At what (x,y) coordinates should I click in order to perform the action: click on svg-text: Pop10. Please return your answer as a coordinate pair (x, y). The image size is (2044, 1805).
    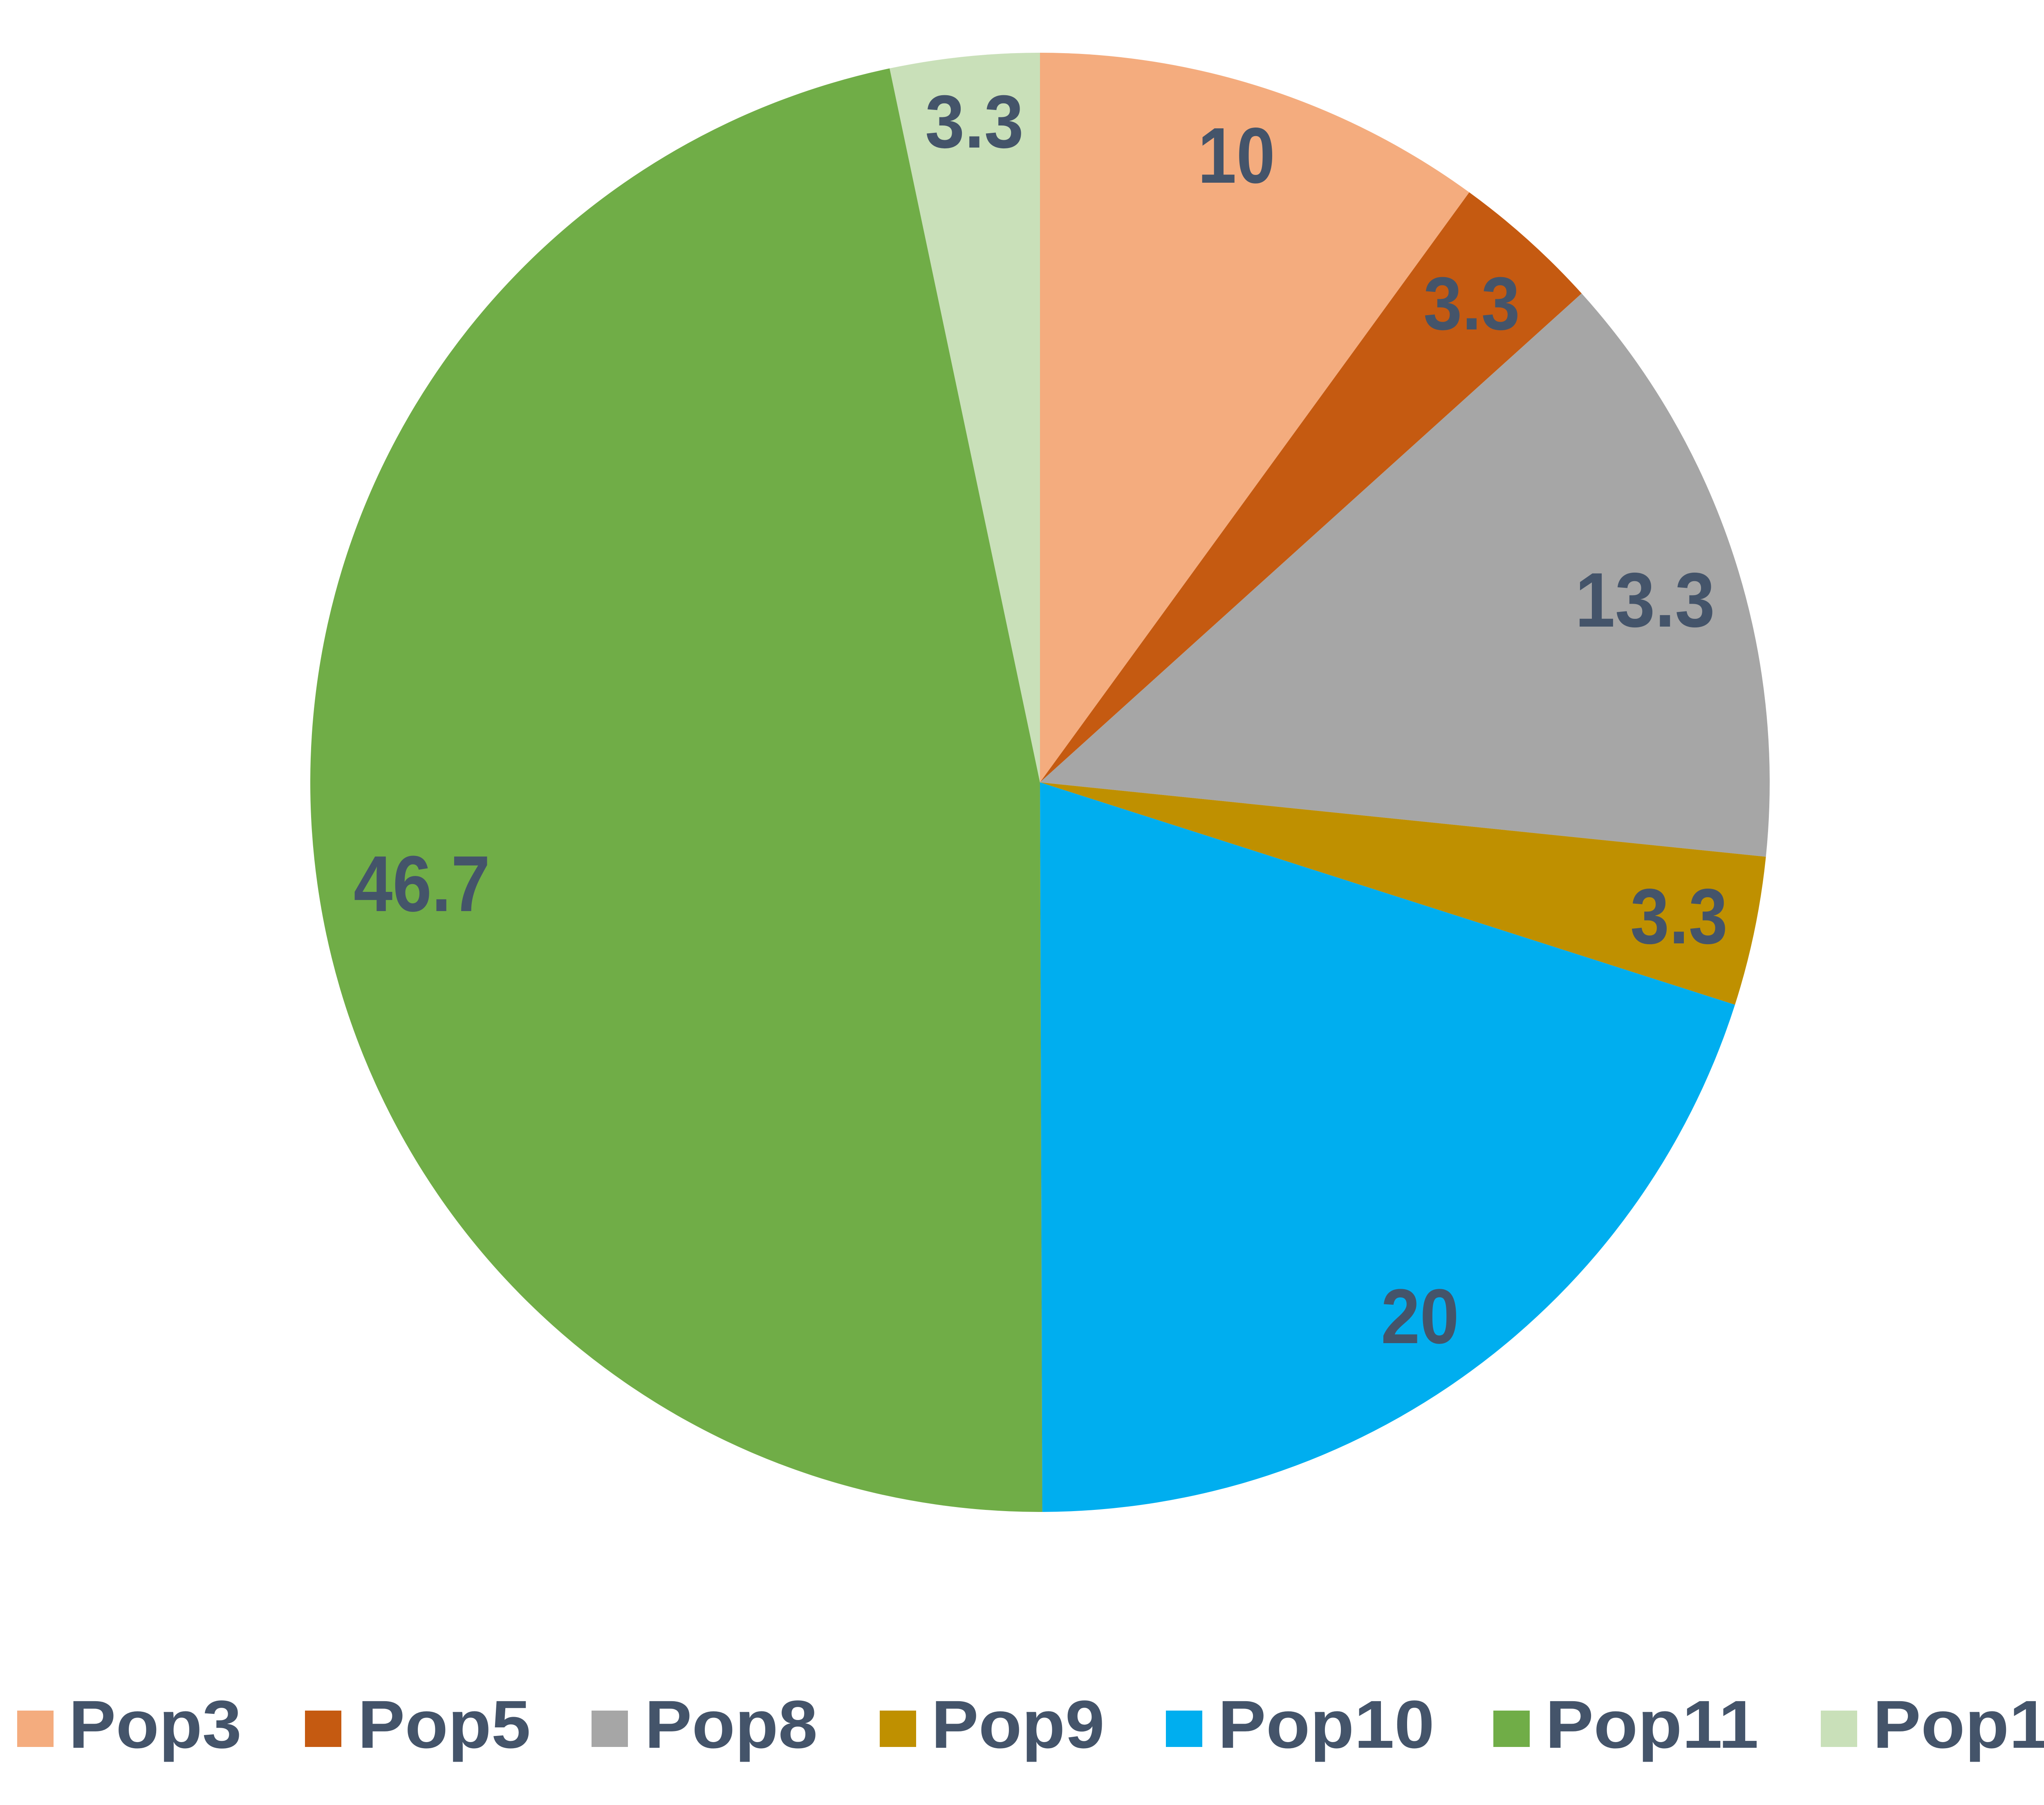
    Looking at the image, I should click on (1326, 1724).